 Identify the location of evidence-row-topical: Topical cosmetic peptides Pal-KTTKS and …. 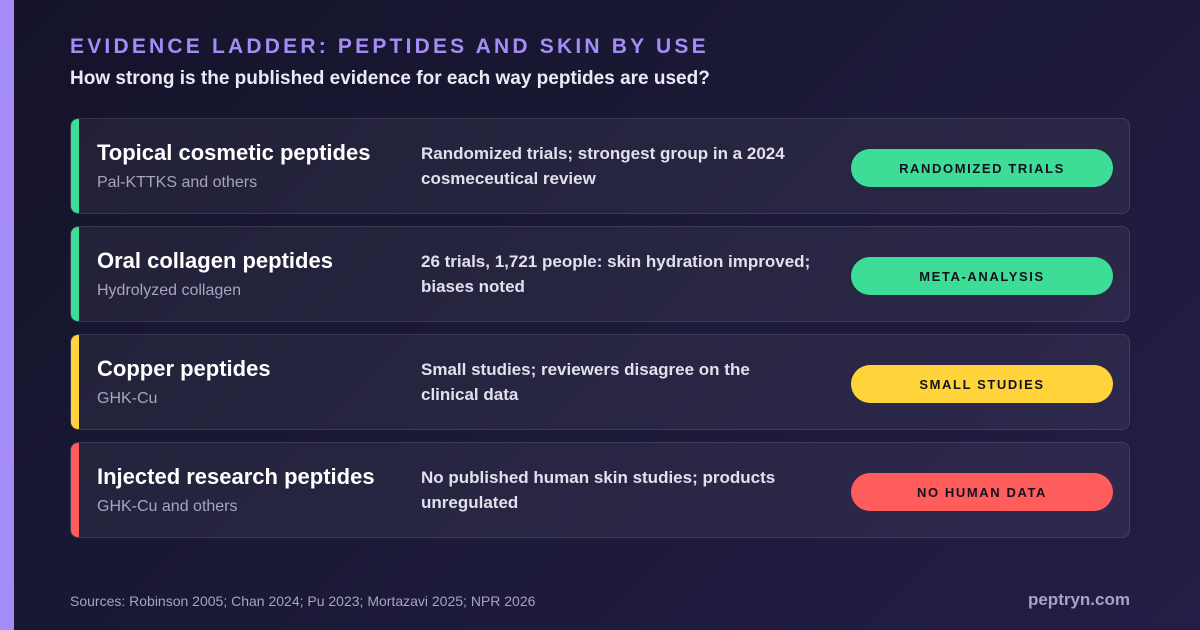
(600, 166).